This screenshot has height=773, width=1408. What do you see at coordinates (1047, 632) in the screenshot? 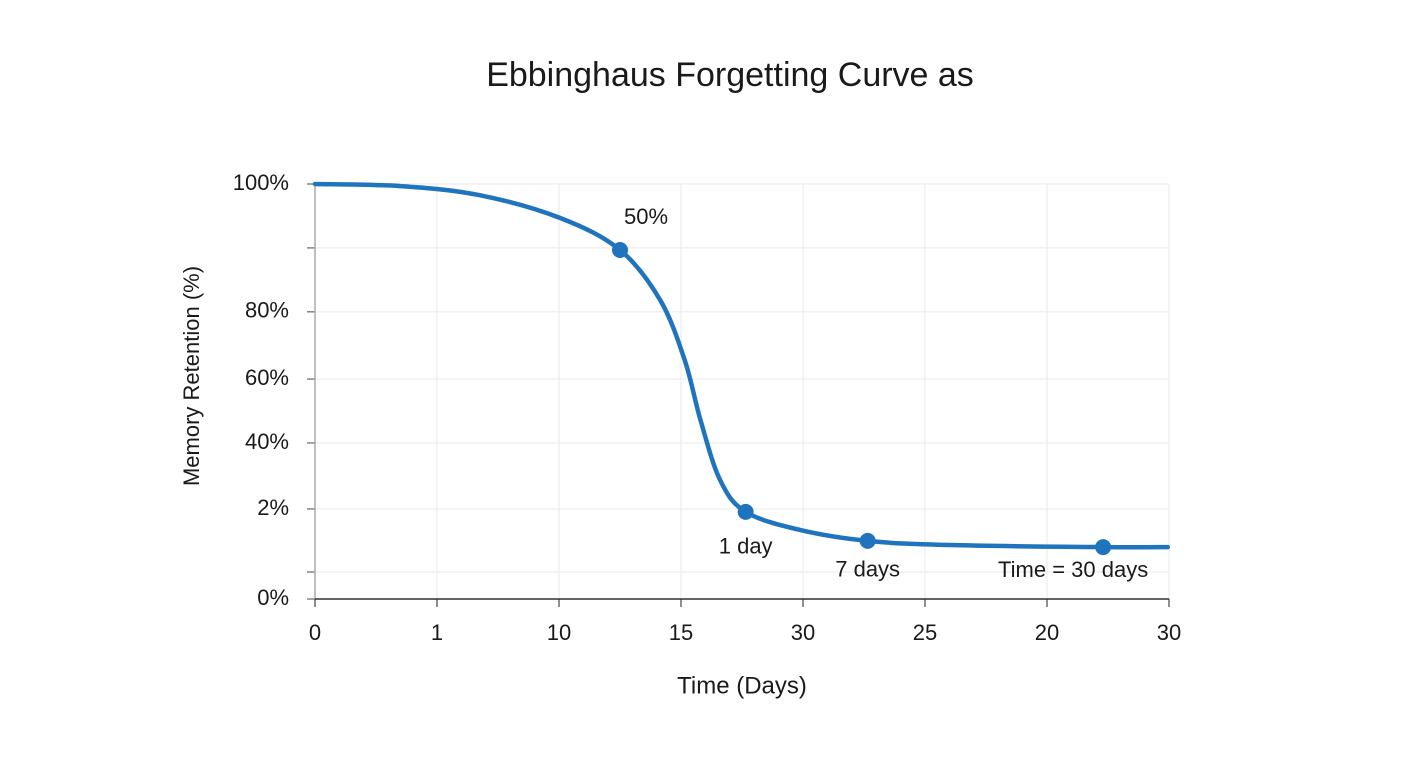
I see `x-tick-label: 20` at bounding box center [1047, 632].